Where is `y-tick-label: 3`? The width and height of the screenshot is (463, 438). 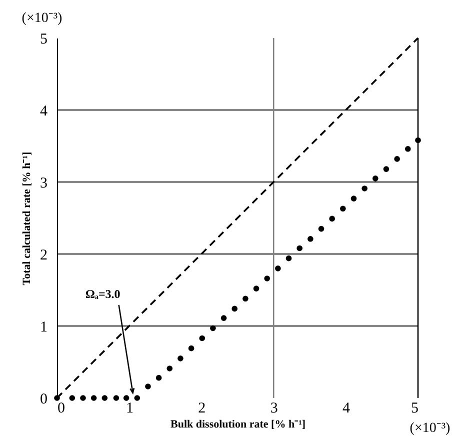
y-tick-label: 3 is located at coordinates (44, 184).